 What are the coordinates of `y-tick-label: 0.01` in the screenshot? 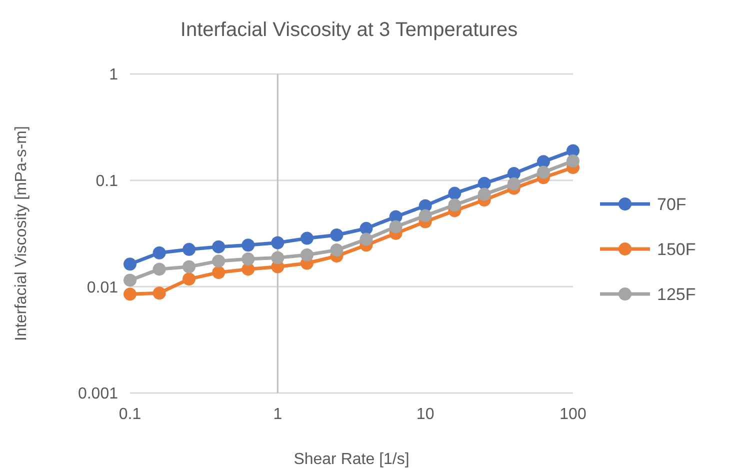 It's located at (102, 287).